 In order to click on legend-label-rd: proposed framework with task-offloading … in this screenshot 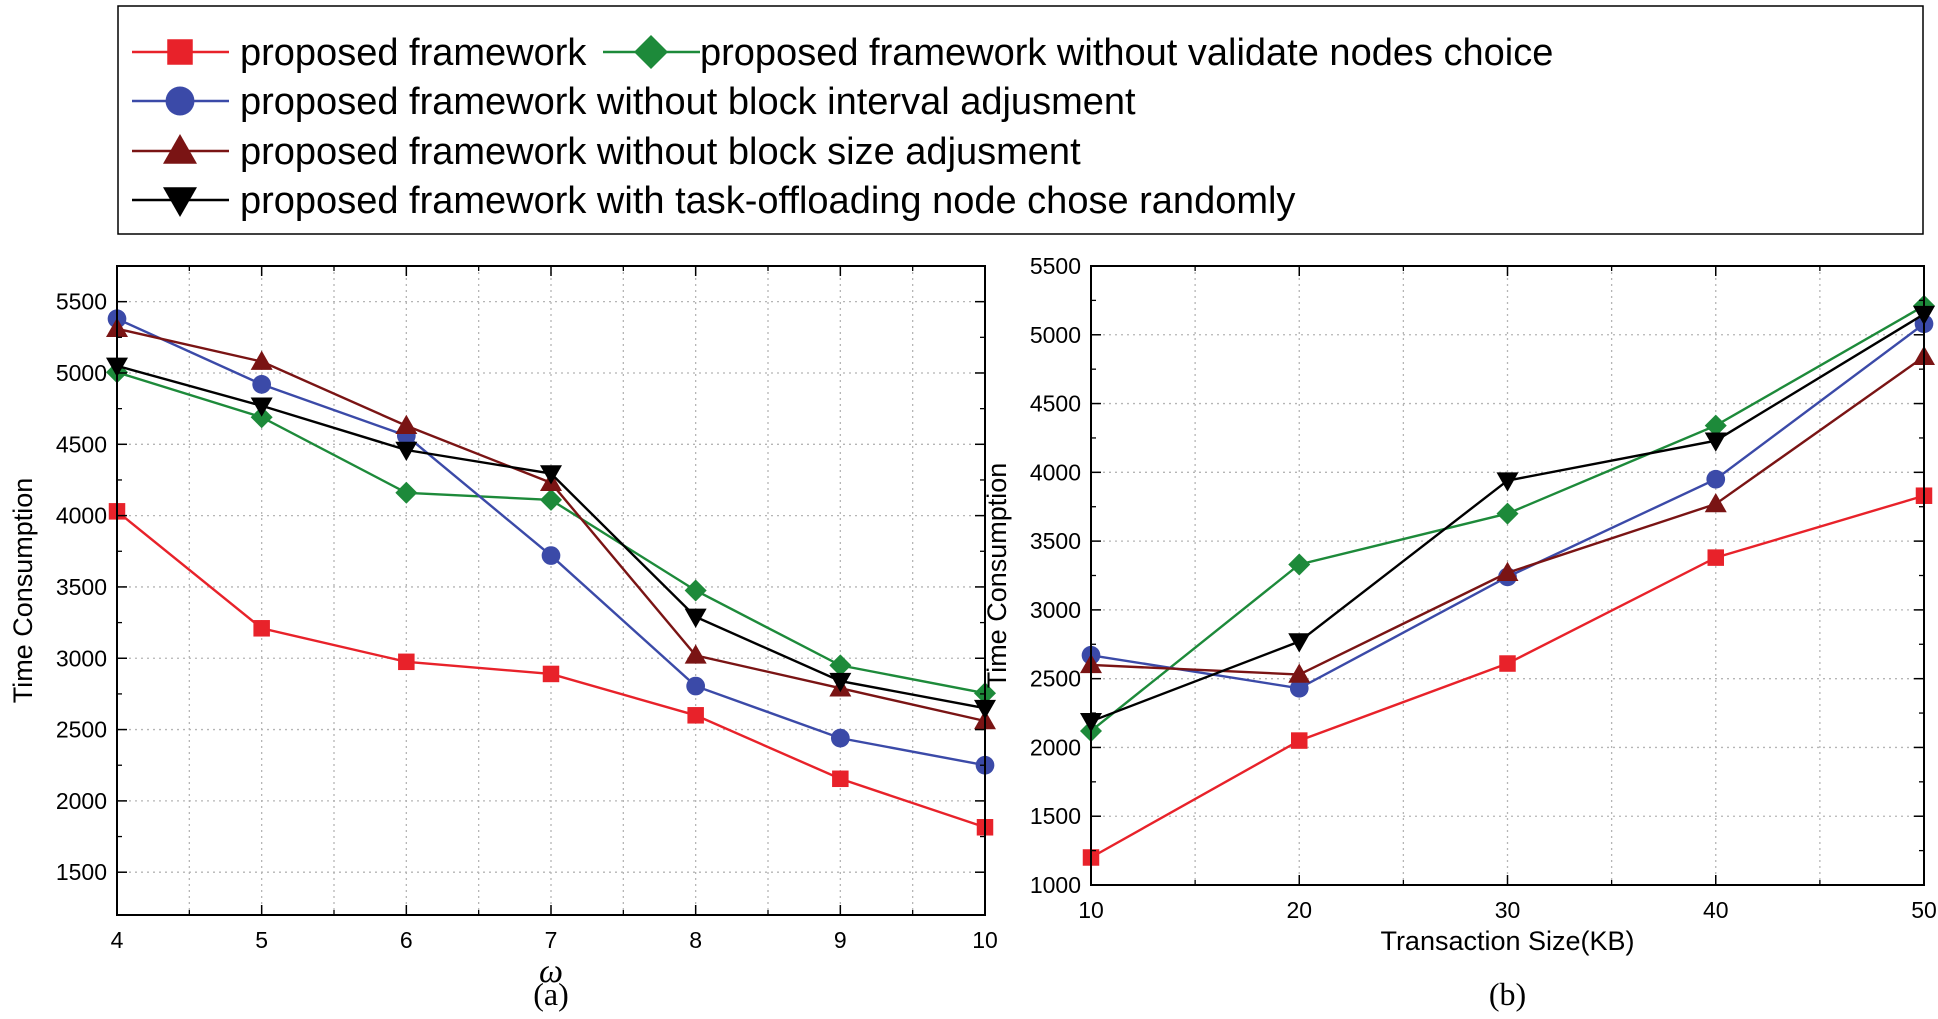, I will do `click(767, 201)`.